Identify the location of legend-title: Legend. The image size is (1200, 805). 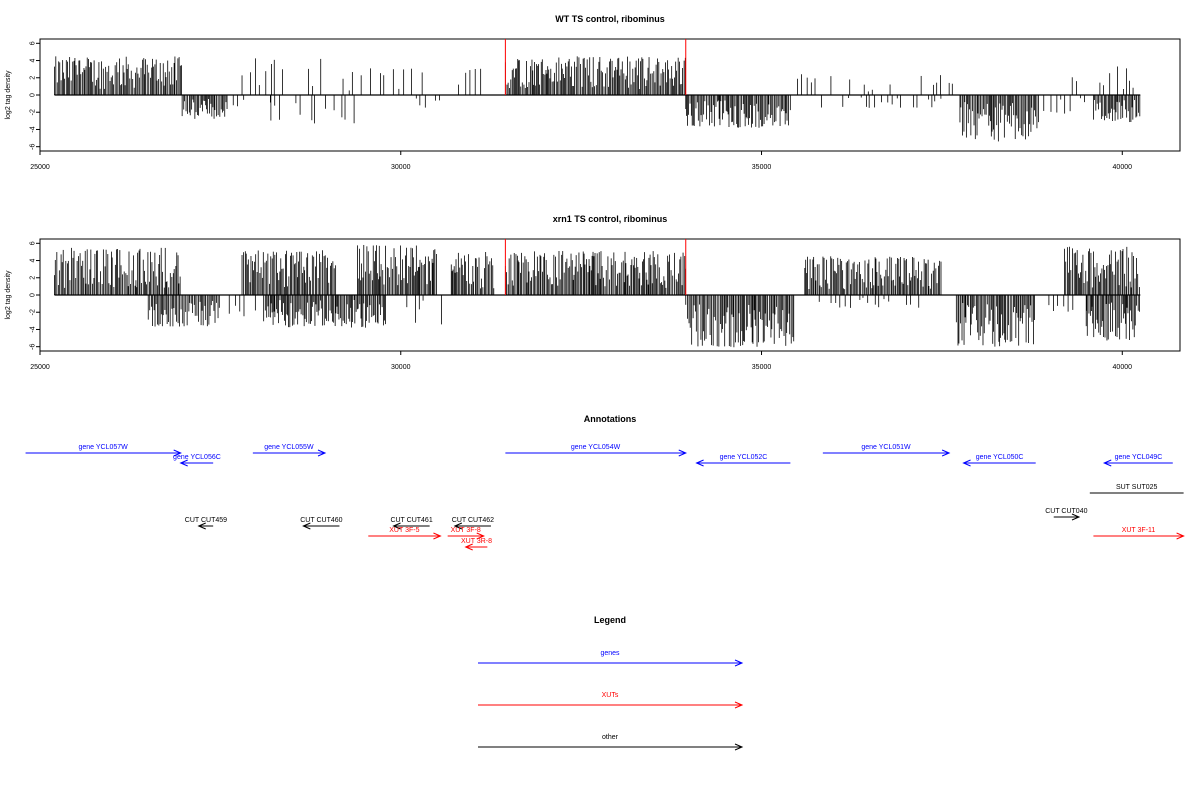
(610, 620).